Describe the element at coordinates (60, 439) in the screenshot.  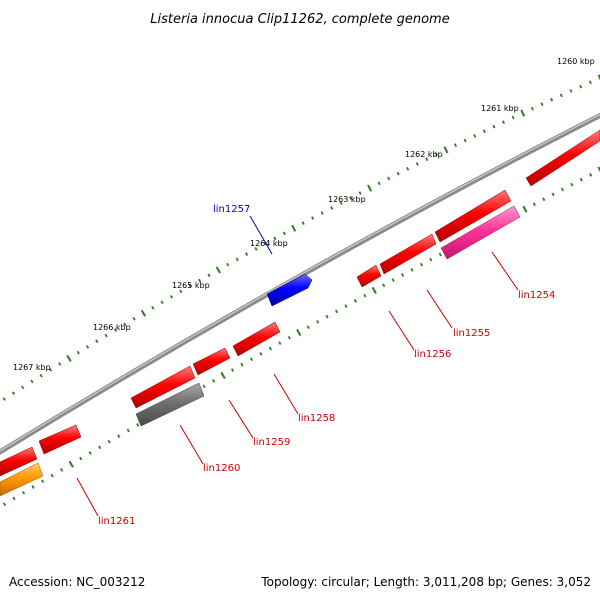
I see `gene-feature-lin1261` at that location.